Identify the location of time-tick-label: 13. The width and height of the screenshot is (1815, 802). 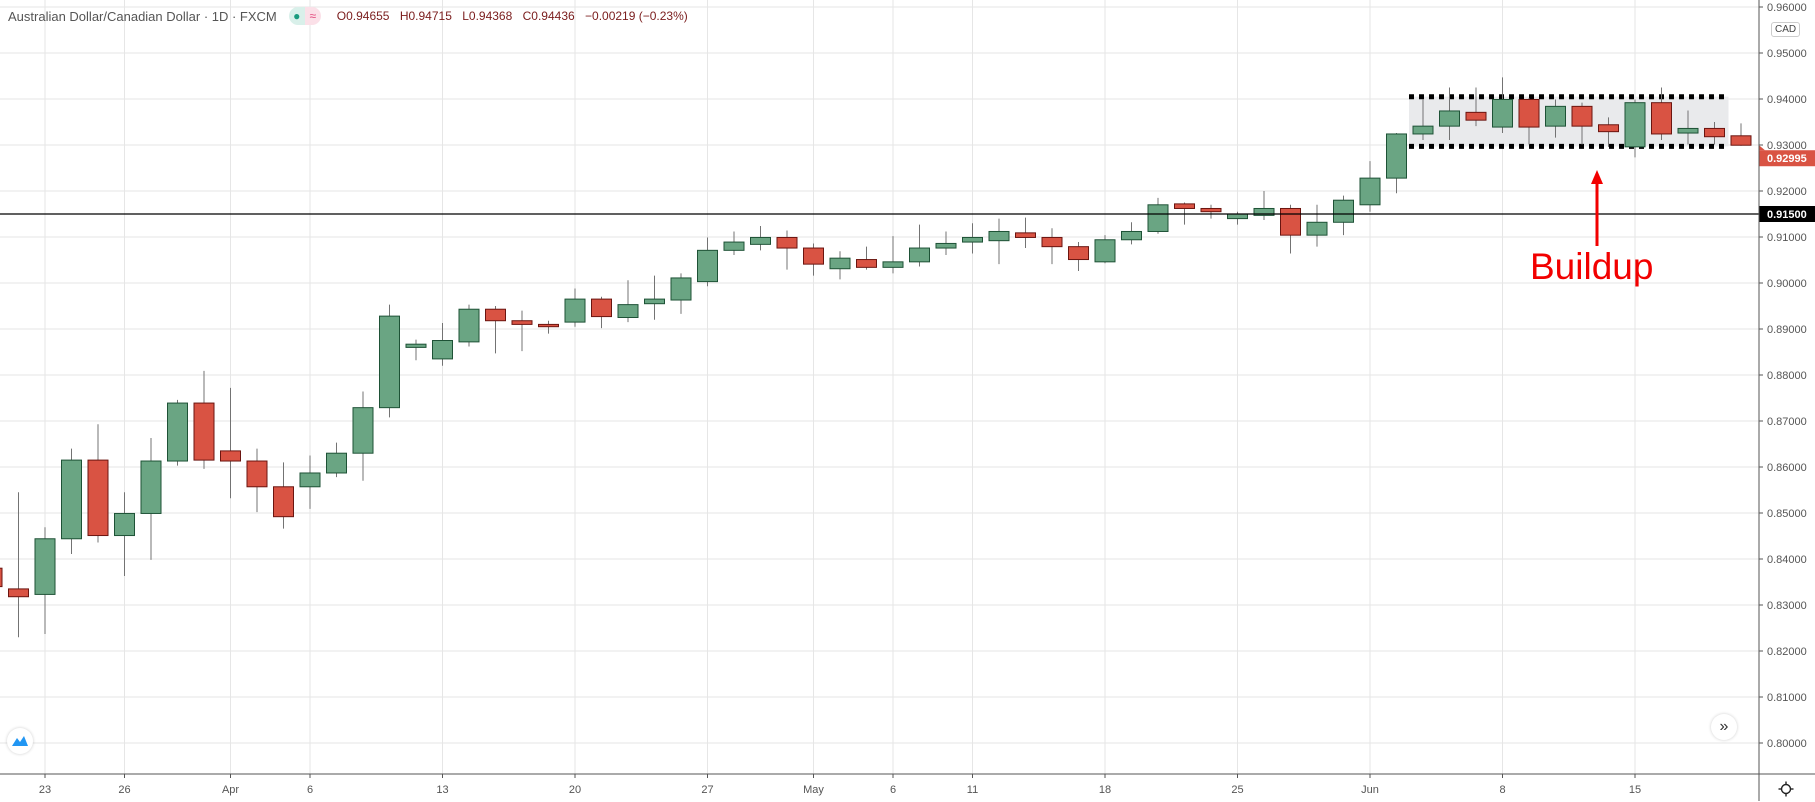
(442, 790).